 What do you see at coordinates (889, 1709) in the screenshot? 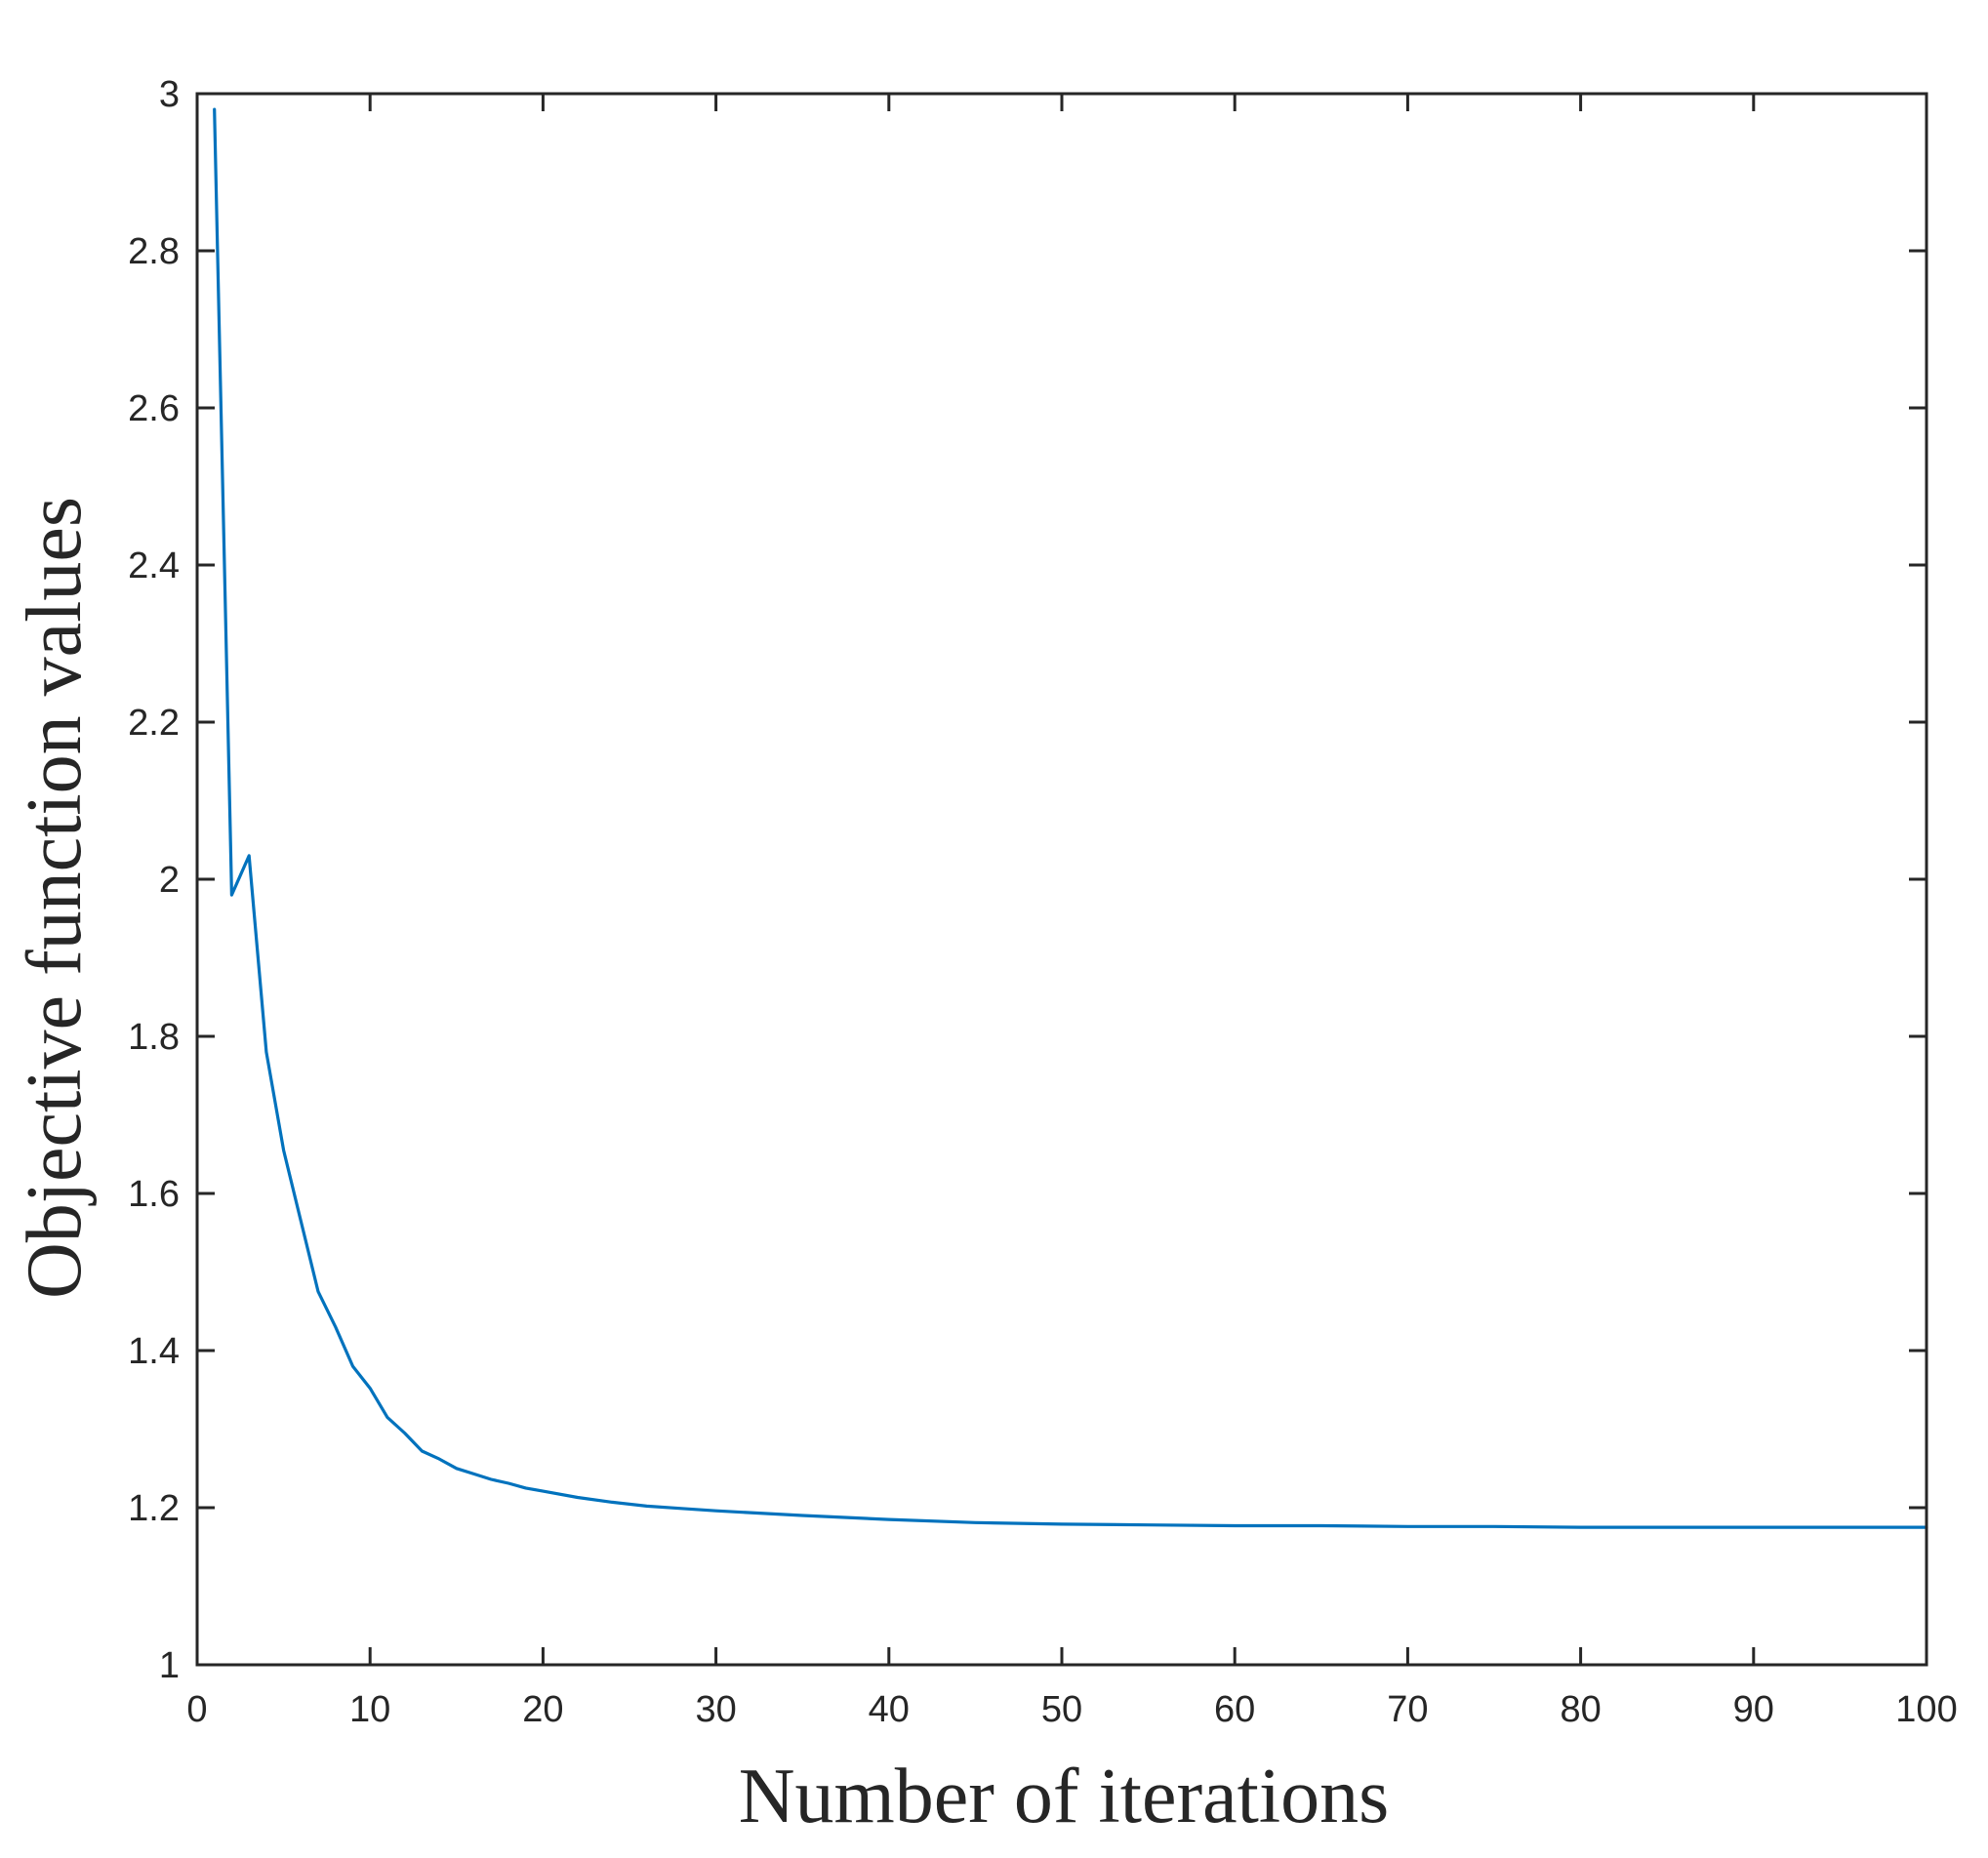
I see `x-tick-label: 40` at bounding box center [889, 1709].